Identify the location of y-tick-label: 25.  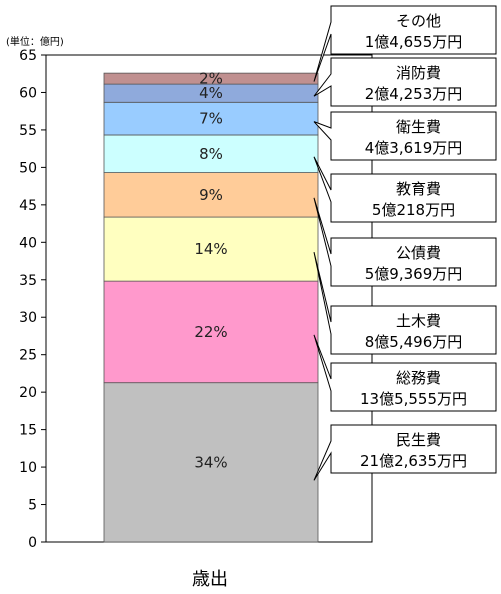
(28, 356).